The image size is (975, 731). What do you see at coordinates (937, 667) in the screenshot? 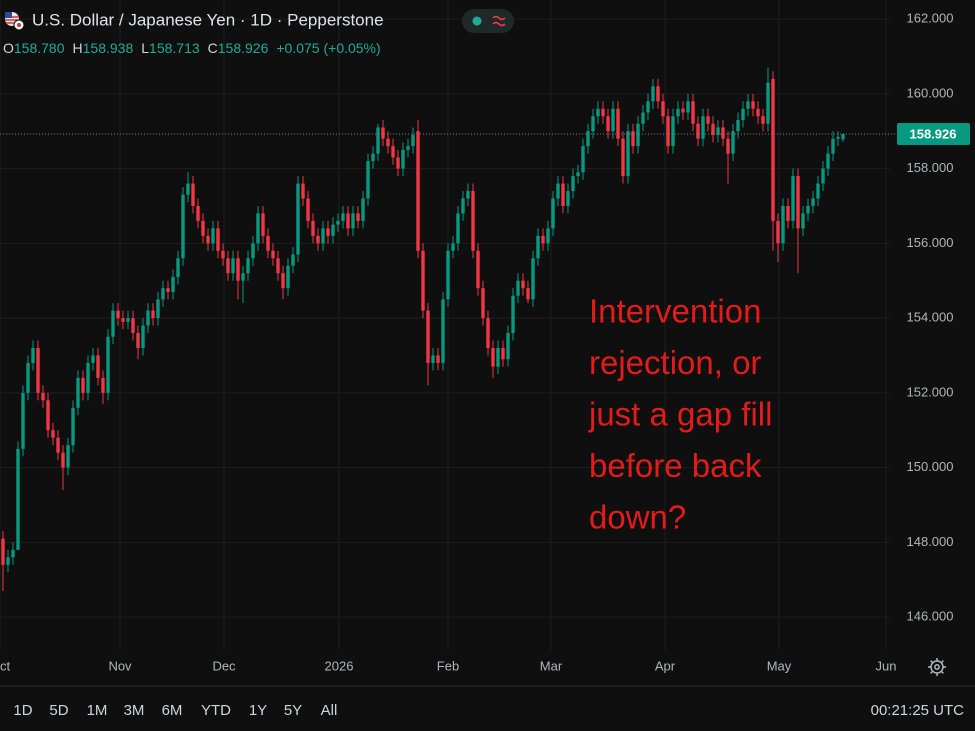
I see `settings-icon` at bounding box center [937, 667].